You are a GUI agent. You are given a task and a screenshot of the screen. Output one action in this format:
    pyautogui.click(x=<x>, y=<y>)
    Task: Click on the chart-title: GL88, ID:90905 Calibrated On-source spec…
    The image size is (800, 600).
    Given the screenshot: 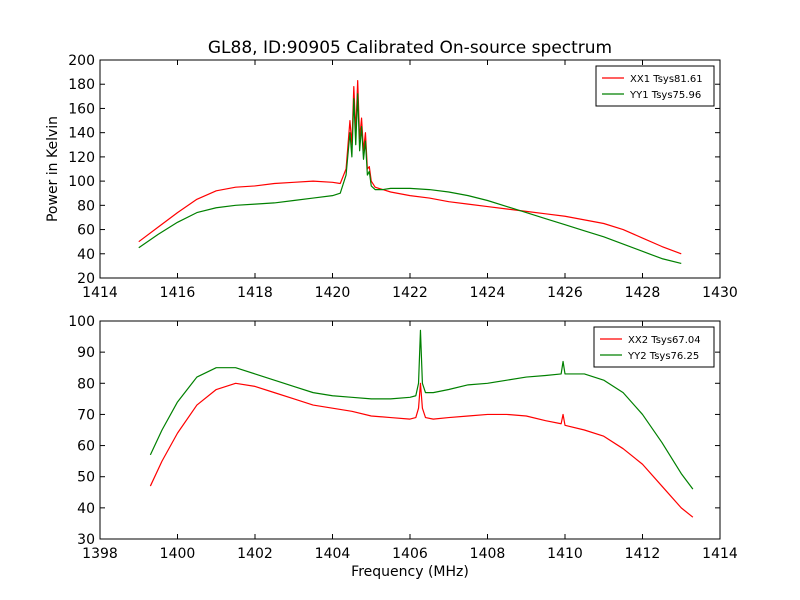 What is the action you would take?
    pyautogui.click(x=410, y=48)
    